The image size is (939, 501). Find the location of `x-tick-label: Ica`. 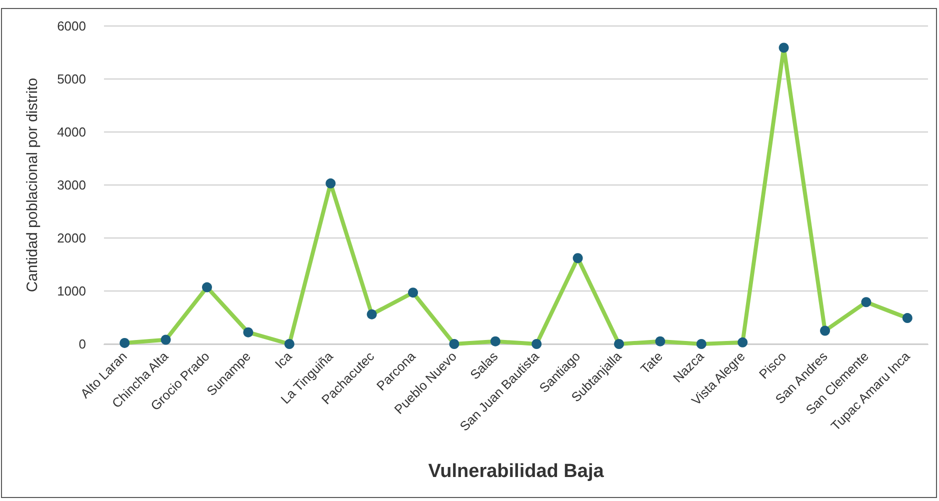

x-tick-label: Ica is located at coordinates (284, 360).